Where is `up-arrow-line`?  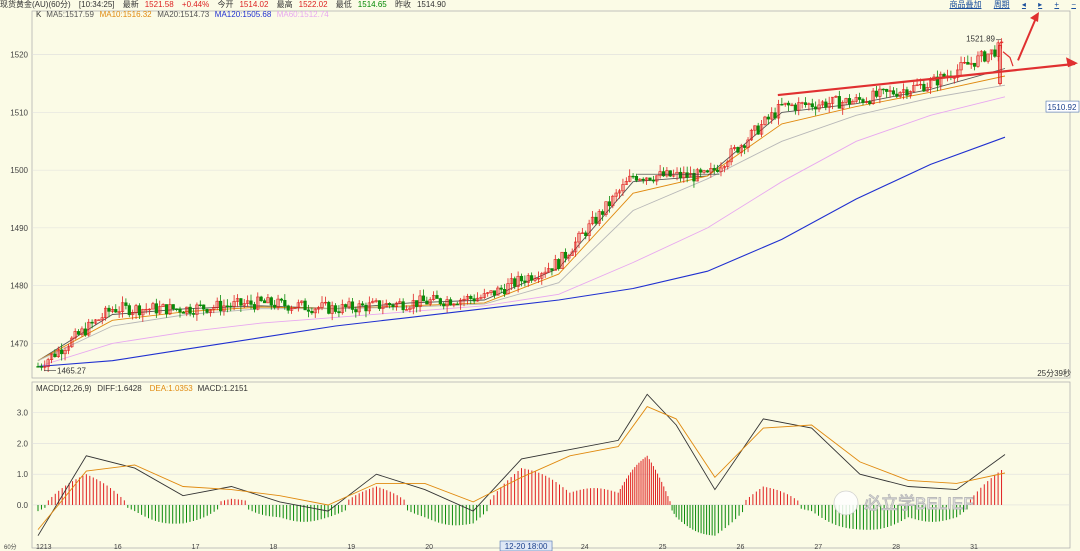 up-arrow-line is located at coordinates (1027, 39).